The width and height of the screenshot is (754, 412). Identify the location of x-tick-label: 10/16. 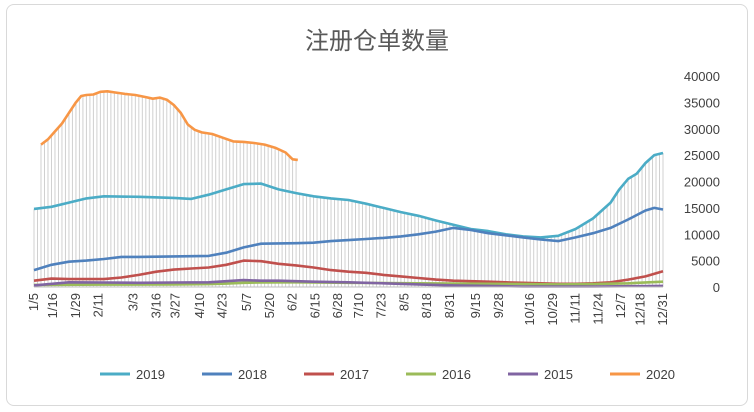
(529, 309).